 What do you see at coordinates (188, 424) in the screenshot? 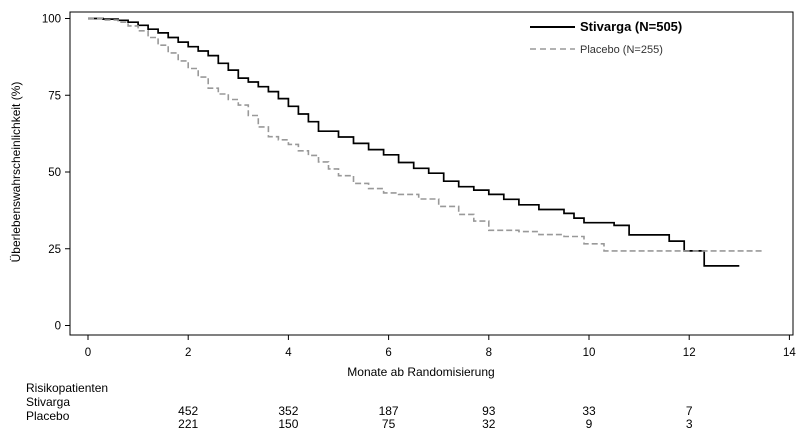
I see `risk-value-placebo: 221` at bounding box center [188, 424].